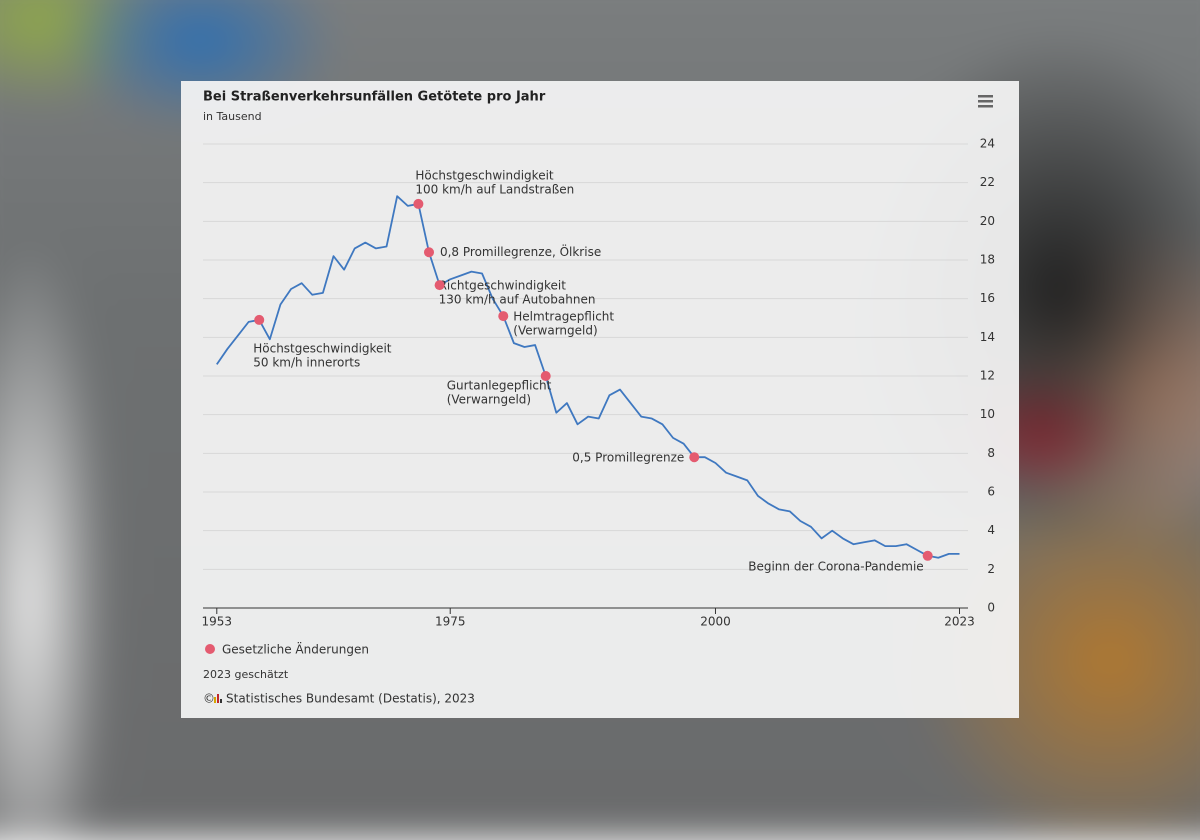 This screenshot has height=840, width=1200. What do you see at coordinates (450, 622) in the screenshot?
I see `x-tick-label: 1975` at bounding box center [450, 622].